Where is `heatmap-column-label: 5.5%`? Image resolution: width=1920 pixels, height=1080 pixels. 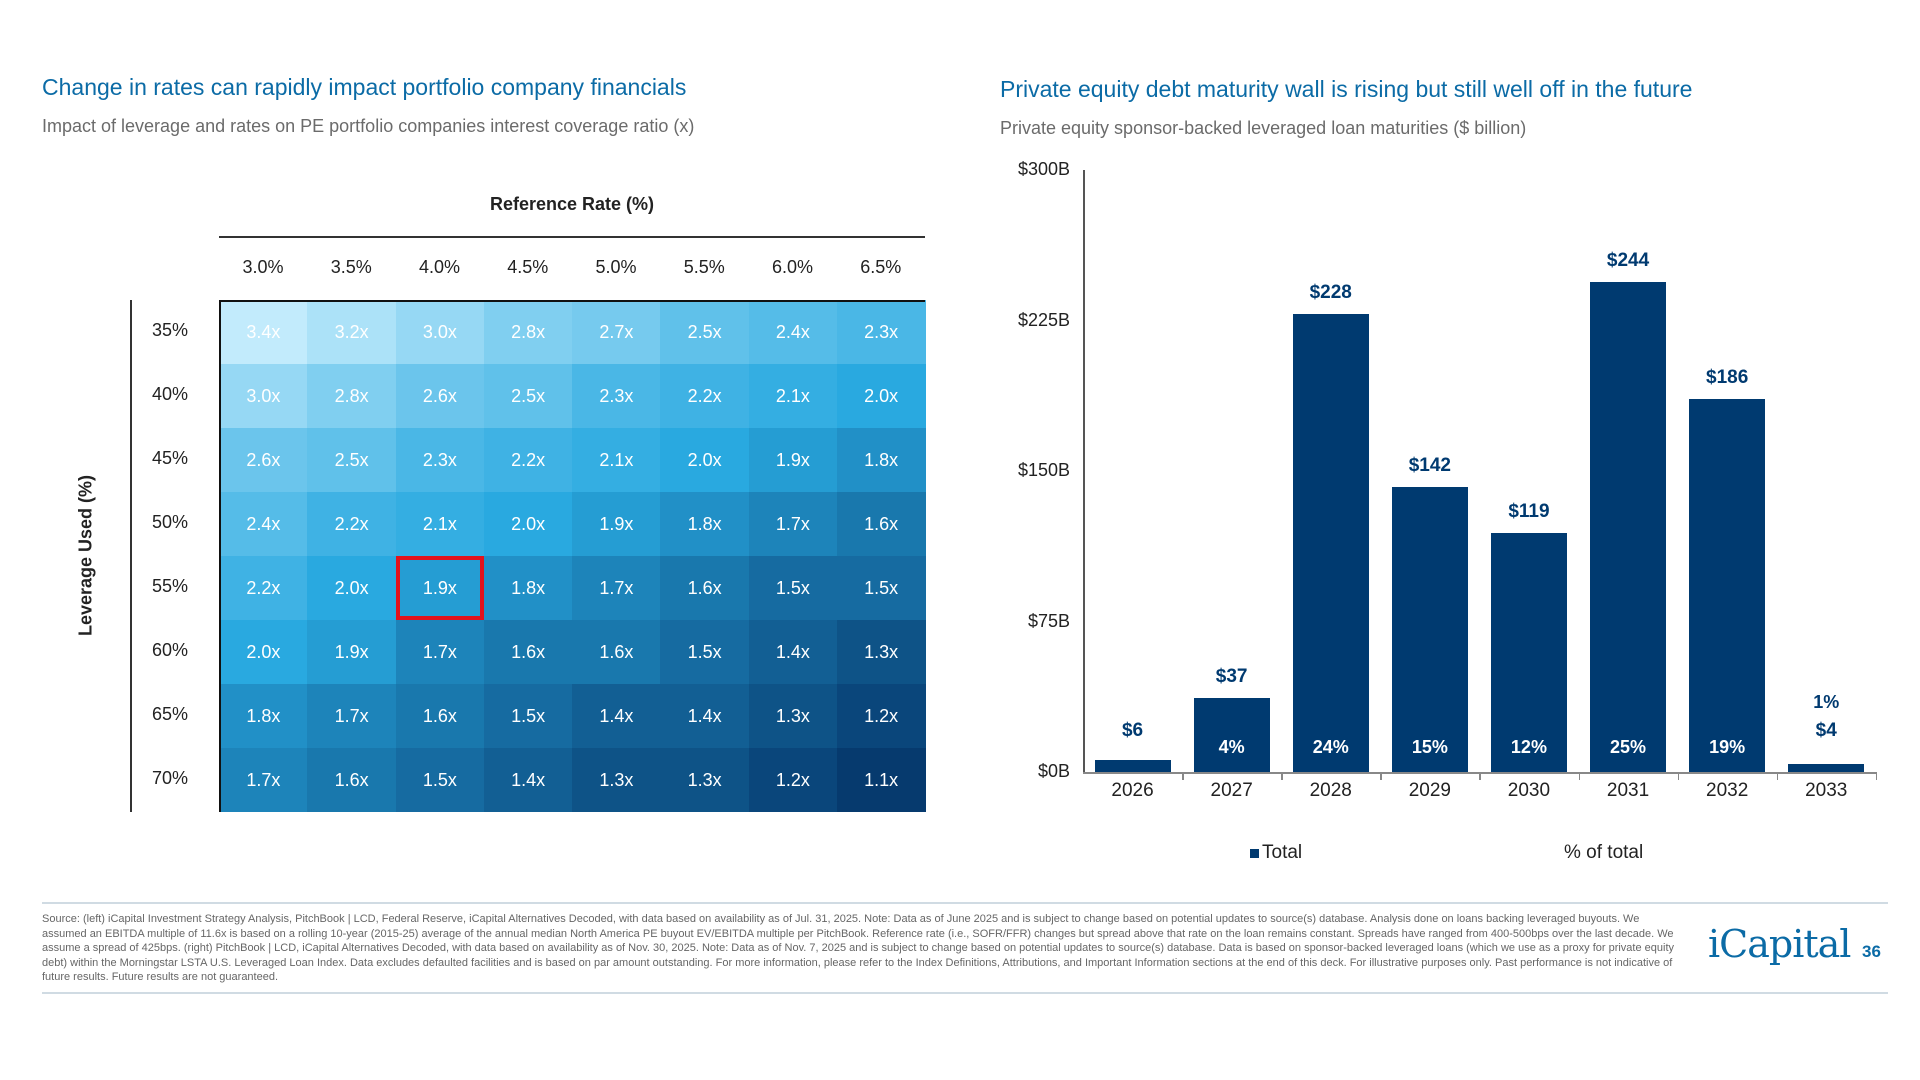 heatmap-column-label: 5.5% is located at coordinates (704, 267).